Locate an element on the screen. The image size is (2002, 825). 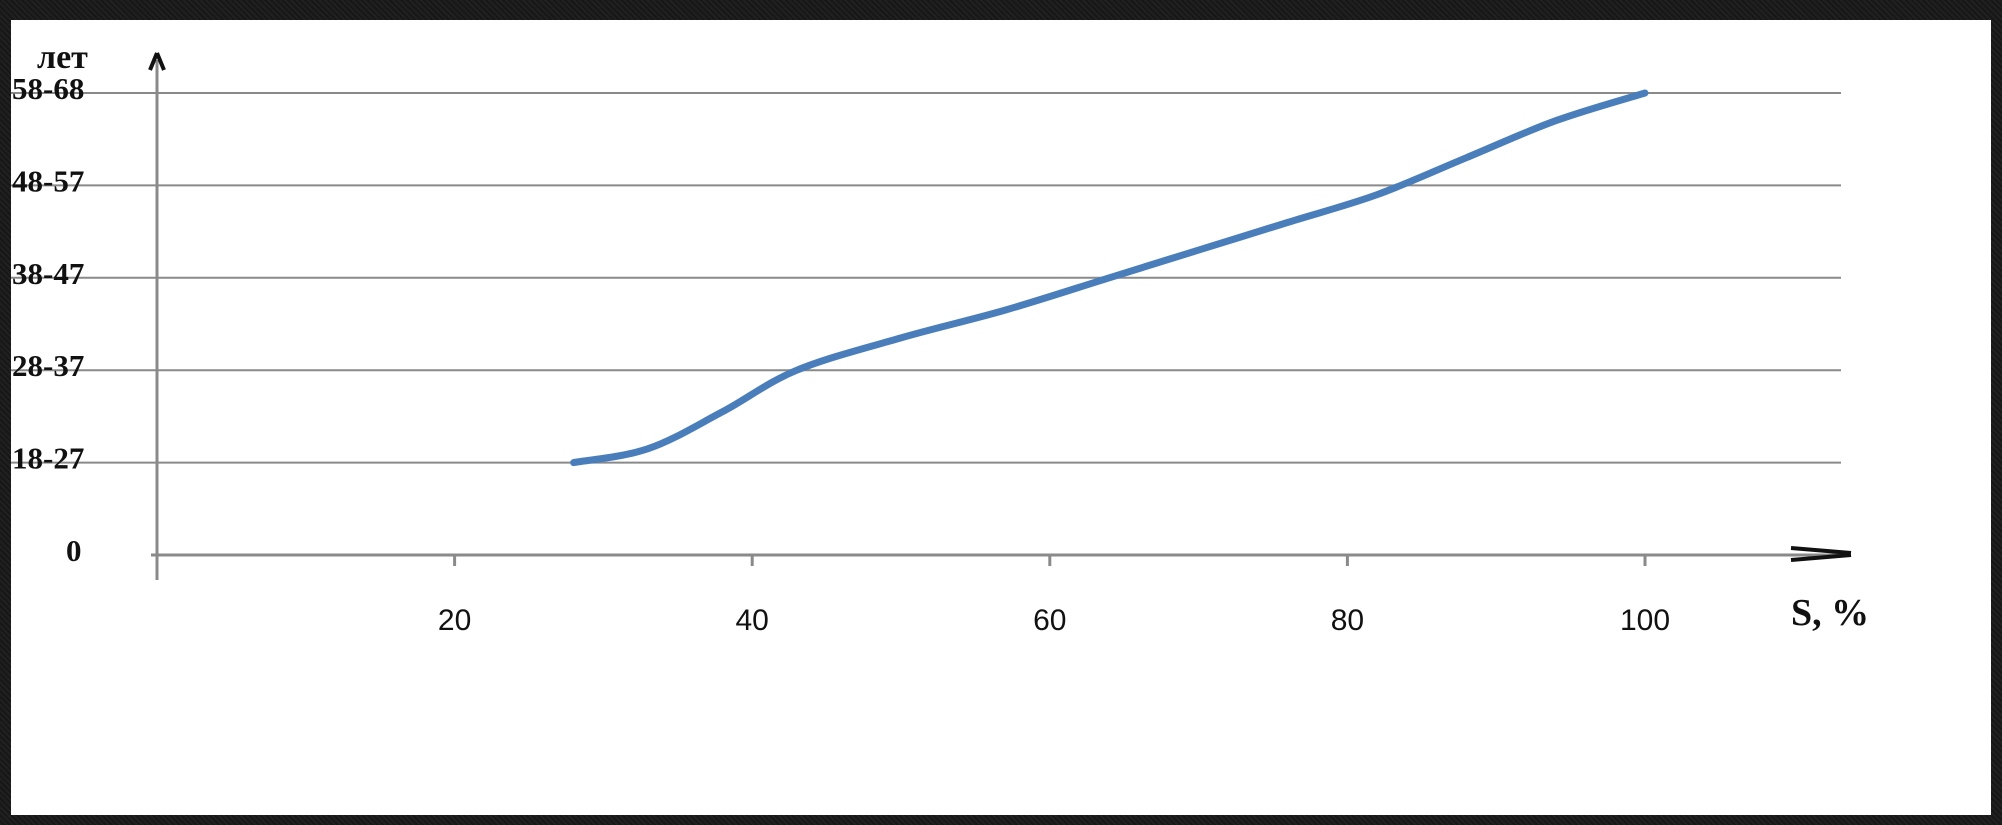
y-tick-labels: 0 18-27 28-37 38-47 48-57 58-68 is located at coordinates (48, 319).